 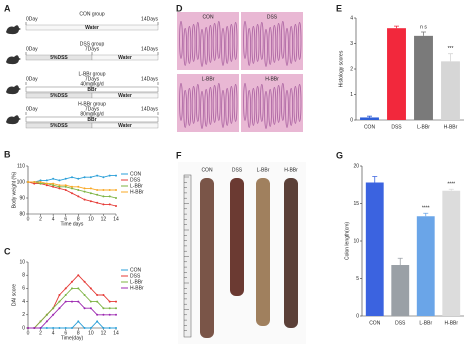 What do you see at coordinates (272, 17) in the screenshot?
I see `image-label: DSS` at bounding box center [272, 17].